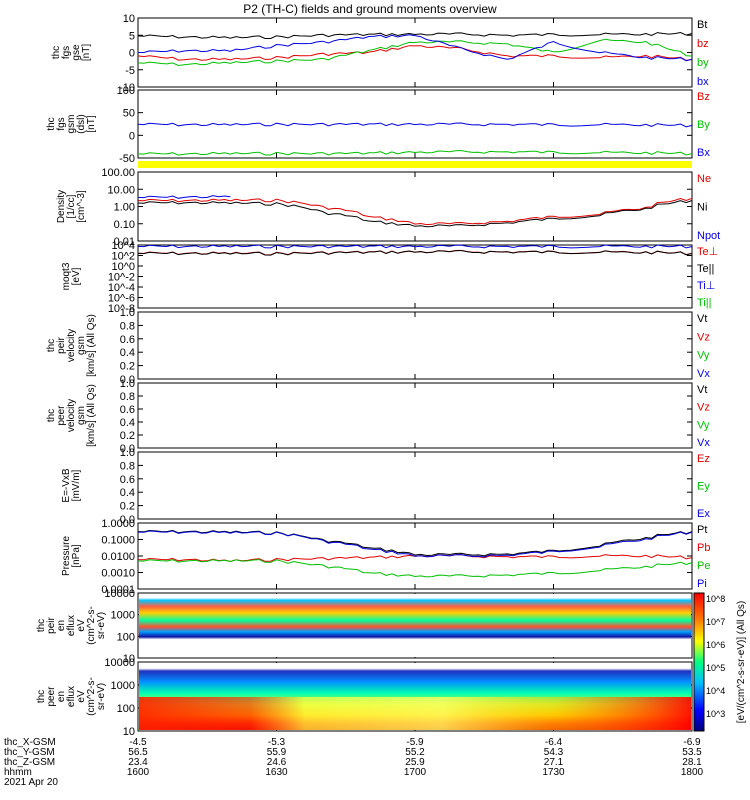  Describe the element at coordinates (29, 762) in the screenshot. I see `xaxis-row-label: thc_Z-GSM` at that location.